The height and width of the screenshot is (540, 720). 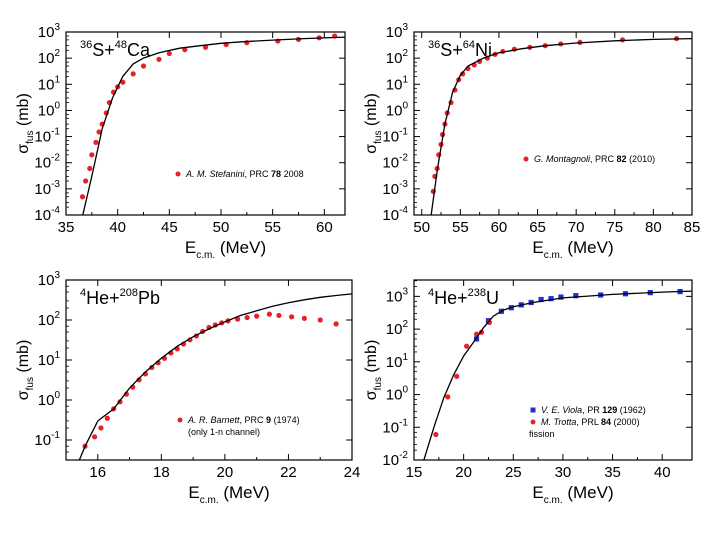 I want to click on panel-title: 4He+208Pb, so click(x=120, y=297).